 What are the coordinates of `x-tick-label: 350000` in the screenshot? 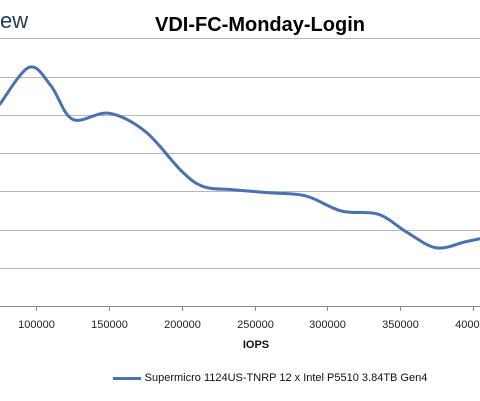 It's located at (400, 325).